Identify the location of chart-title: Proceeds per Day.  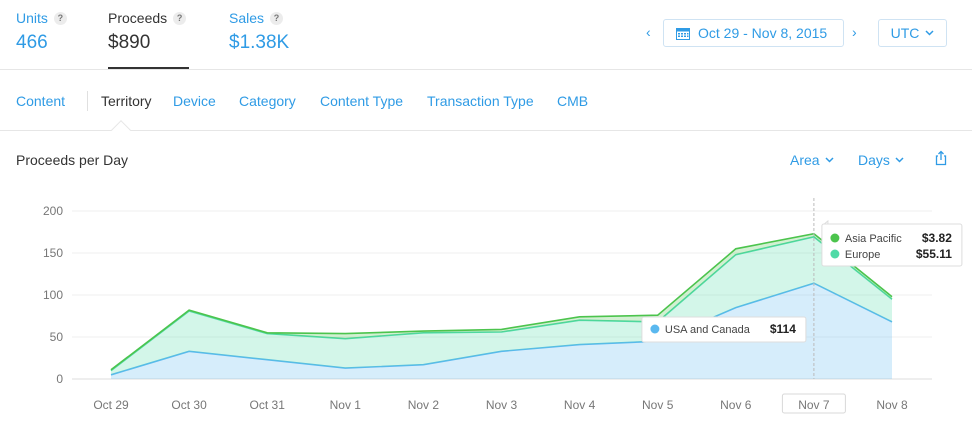
(72, 160).